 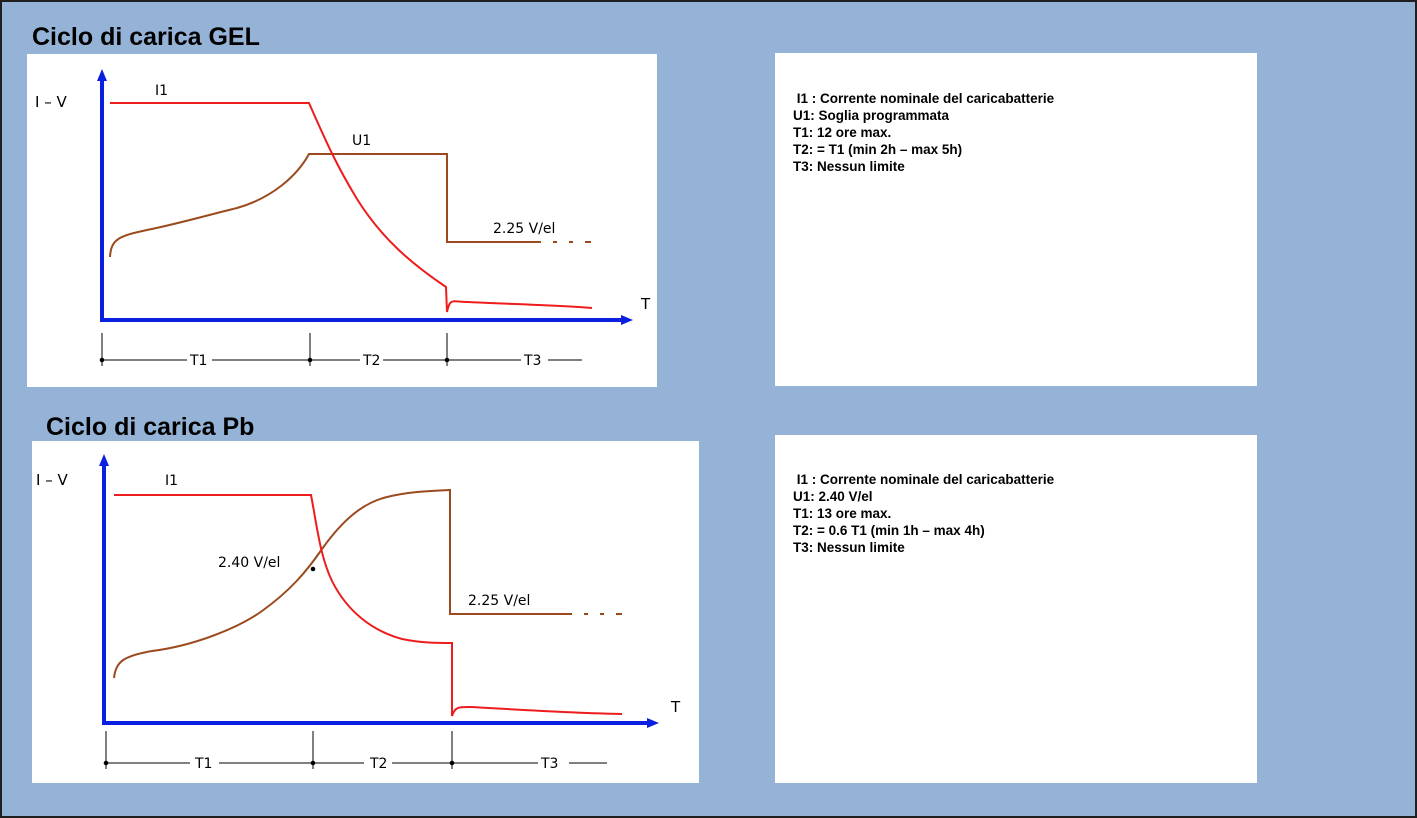 What do you see at coordinates (532, 361) in the screenshot?
I see `gel-phase-t3-label: T3` at bounding box center [532, 361].